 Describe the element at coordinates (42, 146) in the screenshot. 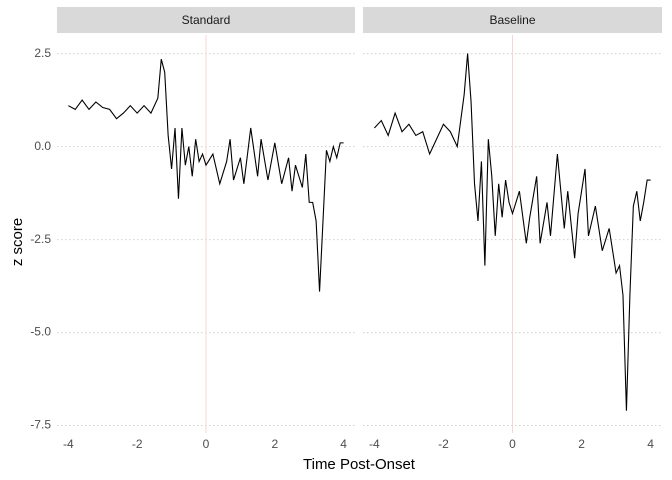

I see `y-tick-label: 0.0` at that location.